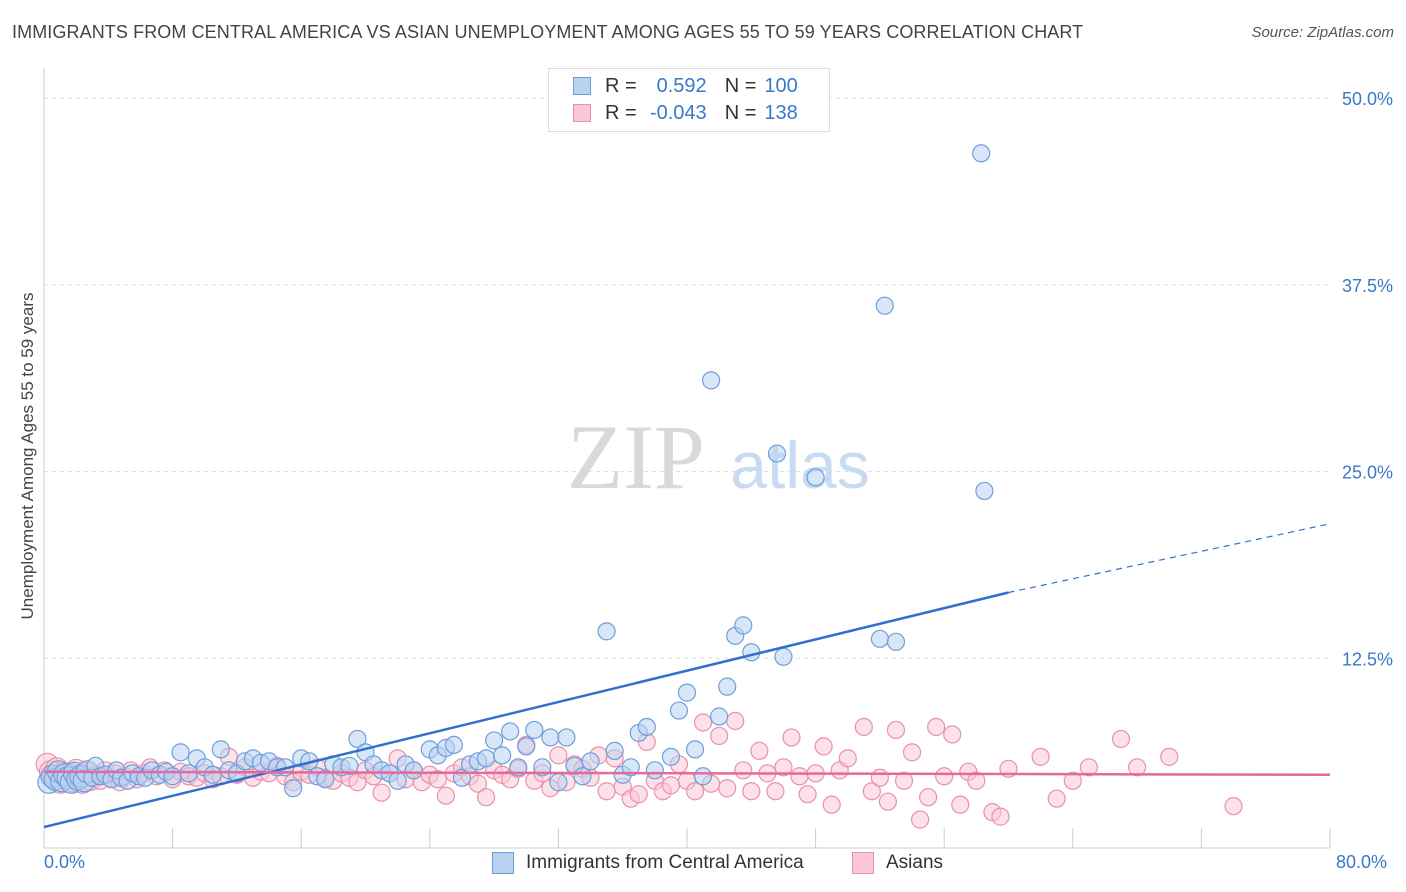 This screenshot has width=1406, height=892. I want to click on legend-row-central-america: R = 0.592 N = 100, so click(685, 86).